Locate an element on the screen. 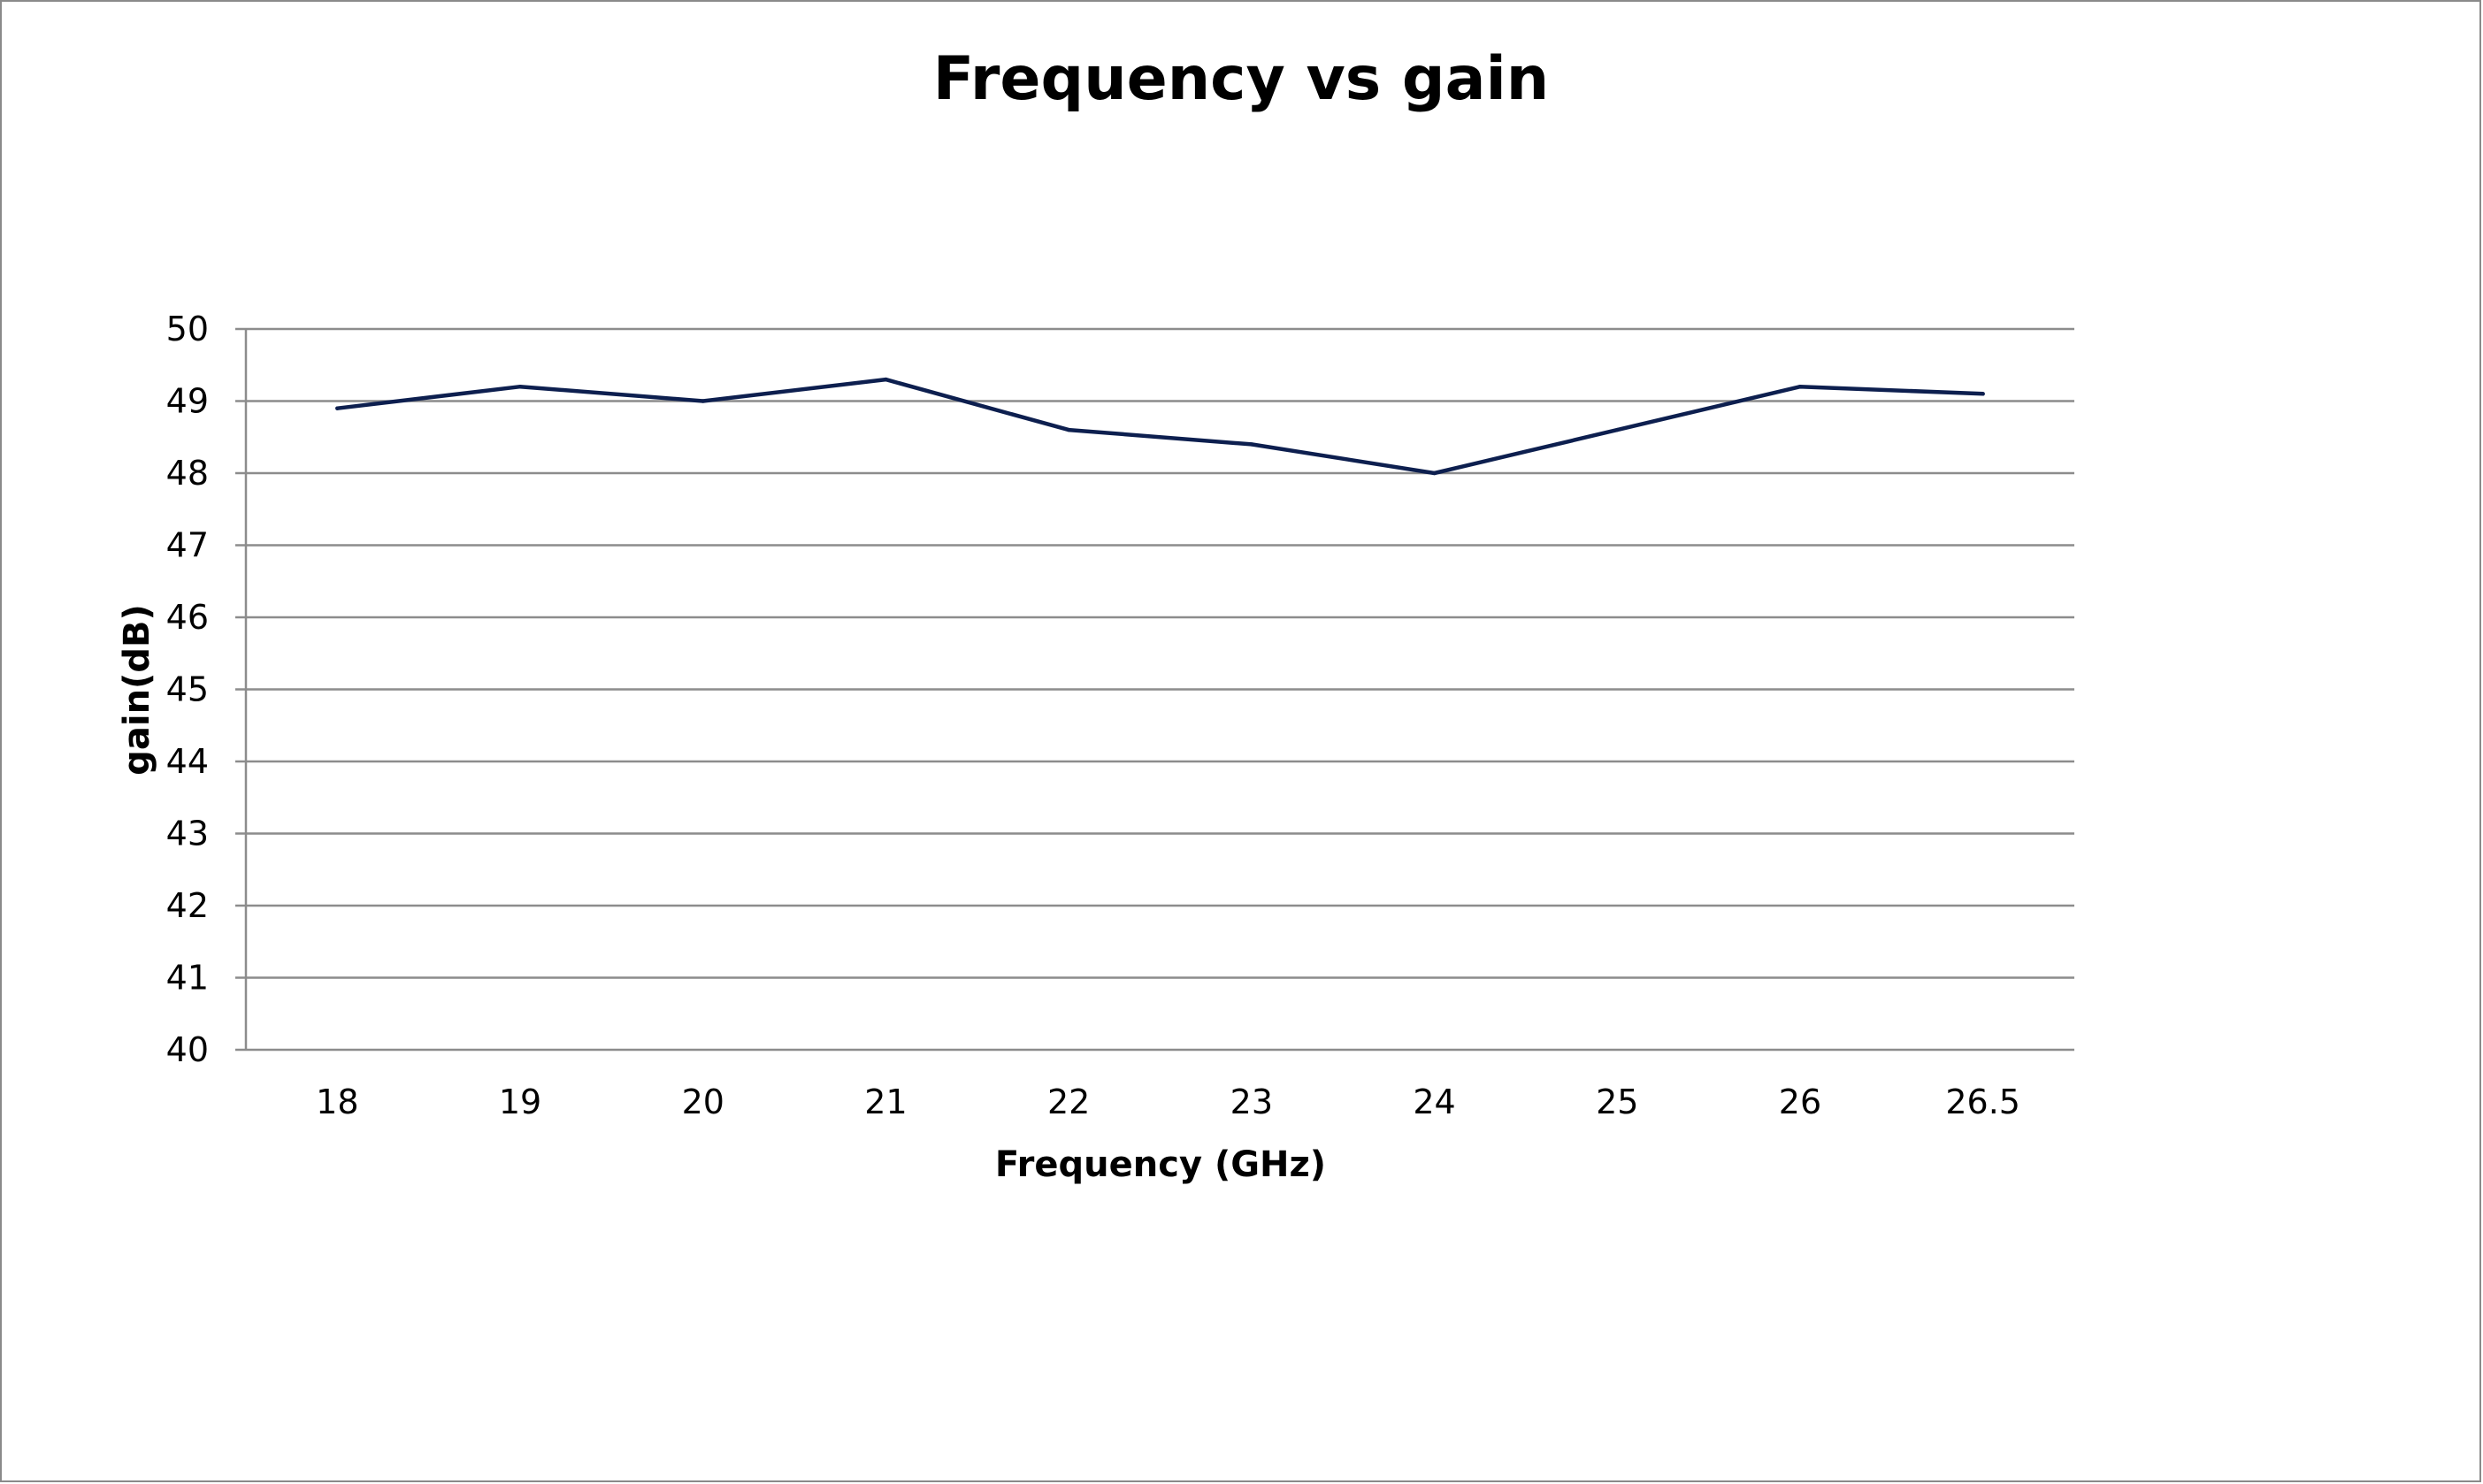 The width and height of the screenshot is (2483, 1484). x-tick-label: 25 is located at coordinates (1617, 1101).